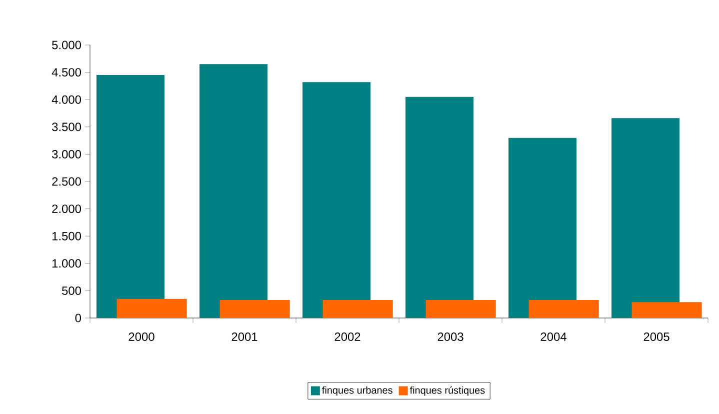 The width and height of the screenshot is (719, 414). What do you see at coordinates (67, 99) in the screenshot?
I see `y-tick-label: 4.000` at bounding box center [67, 99].